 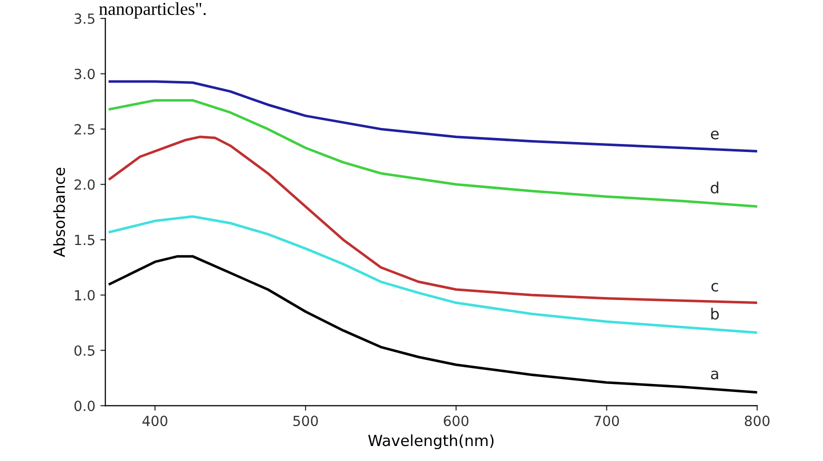 I want to click on annotation: nanoparticles"., so click(x=152, y=10).